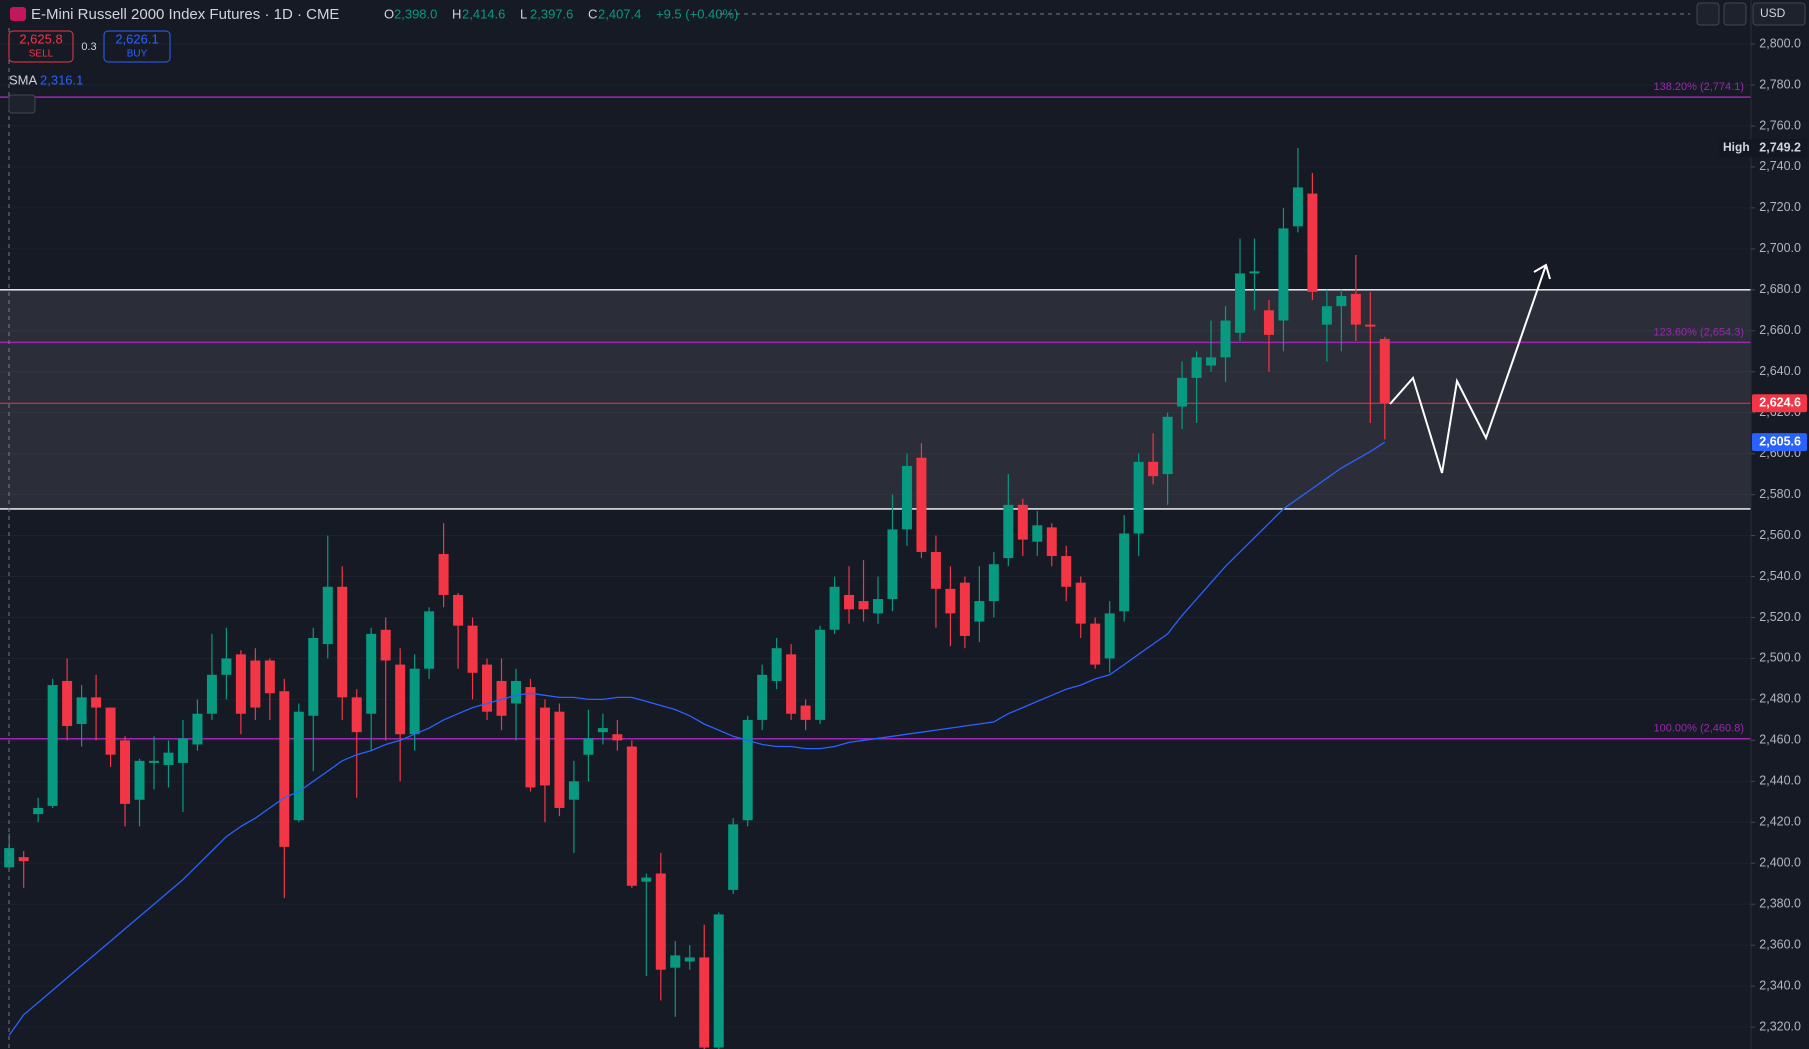 The image size is (1809, 1049). Describe the element at coordinates (1780, 658) in the screenshot. I see `y-tick-label: 2,500.0` at that location.